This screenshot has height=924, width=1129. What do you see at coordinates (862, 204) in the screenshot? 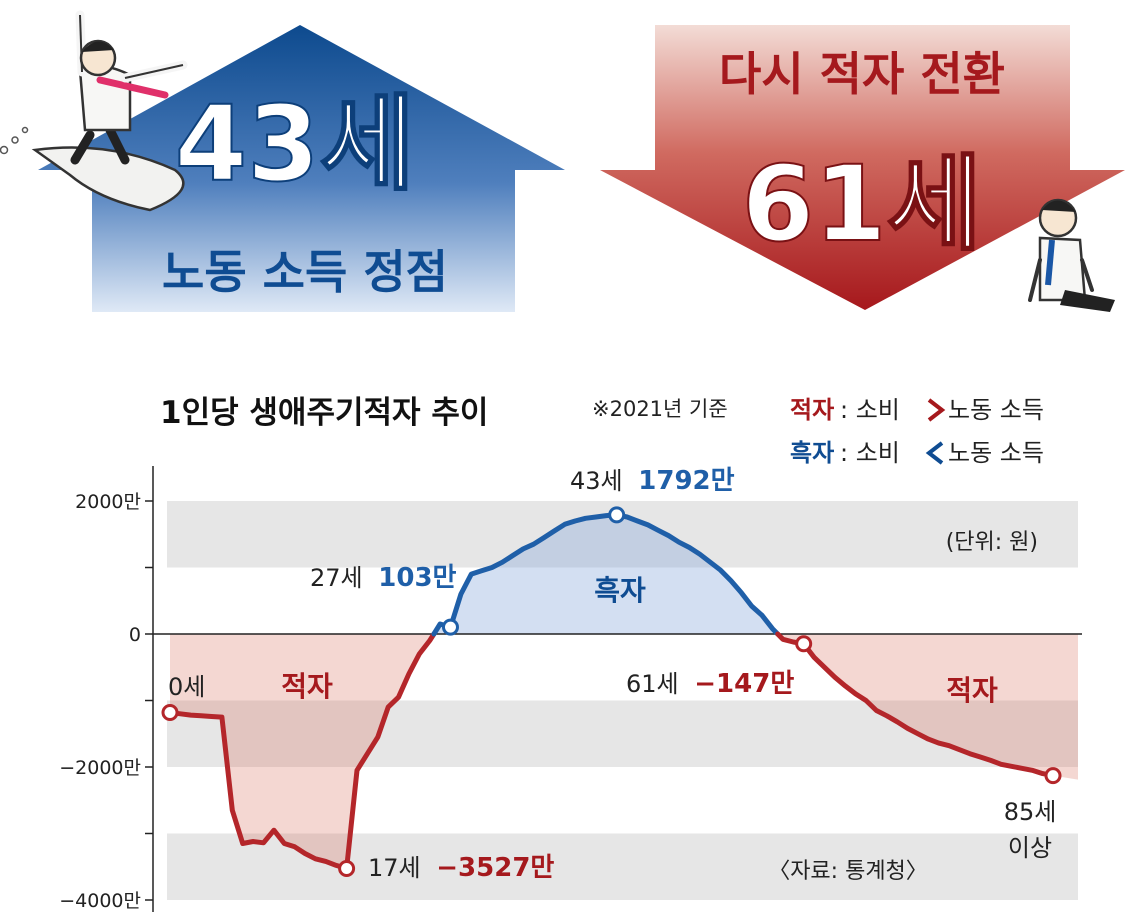
I see `banner-down-age: 61세` at bounding box center [862, 204].